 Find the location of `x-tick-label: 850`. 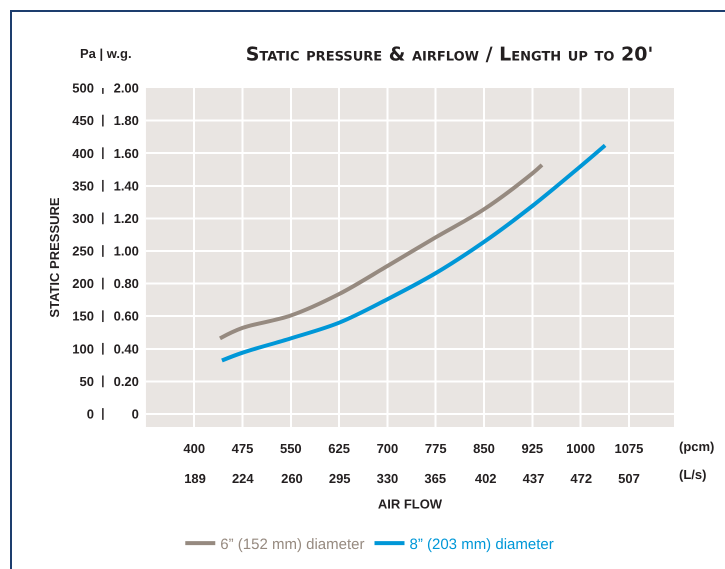

x-tick-label: 850 is located at coordinates (484, 448).